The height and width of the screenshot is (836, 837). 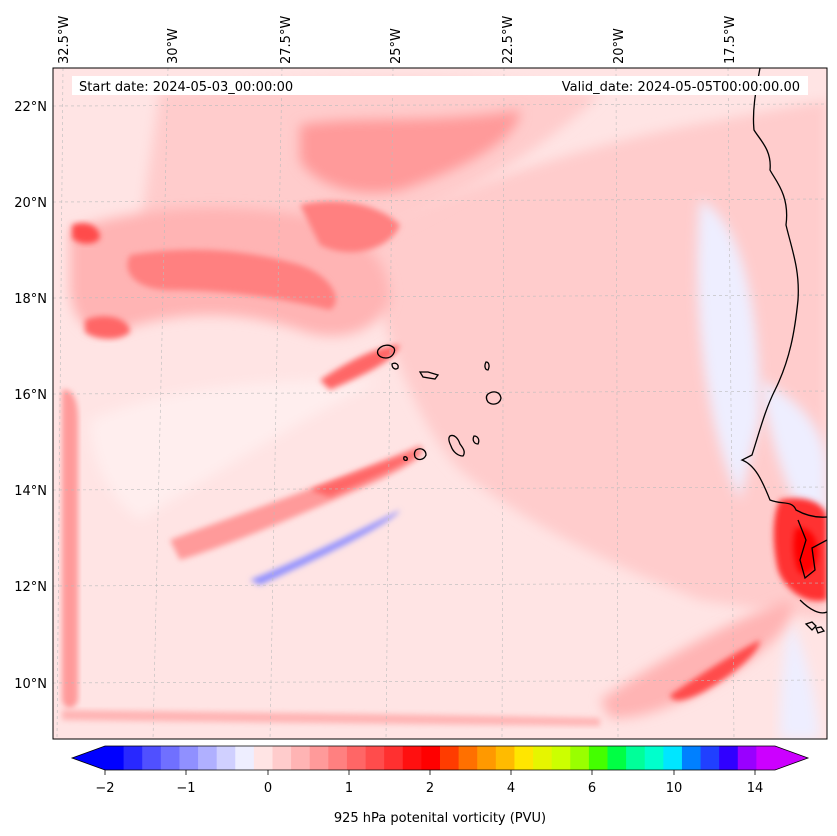 I want to click on island-brava, so click(x=405, y=459).